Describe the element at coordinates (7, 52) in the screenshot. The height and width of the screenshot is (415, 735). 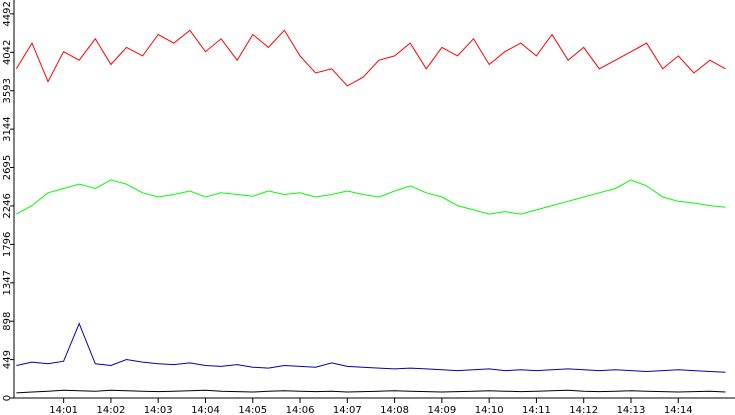
I see `y-tick-label: 4042` at that location.